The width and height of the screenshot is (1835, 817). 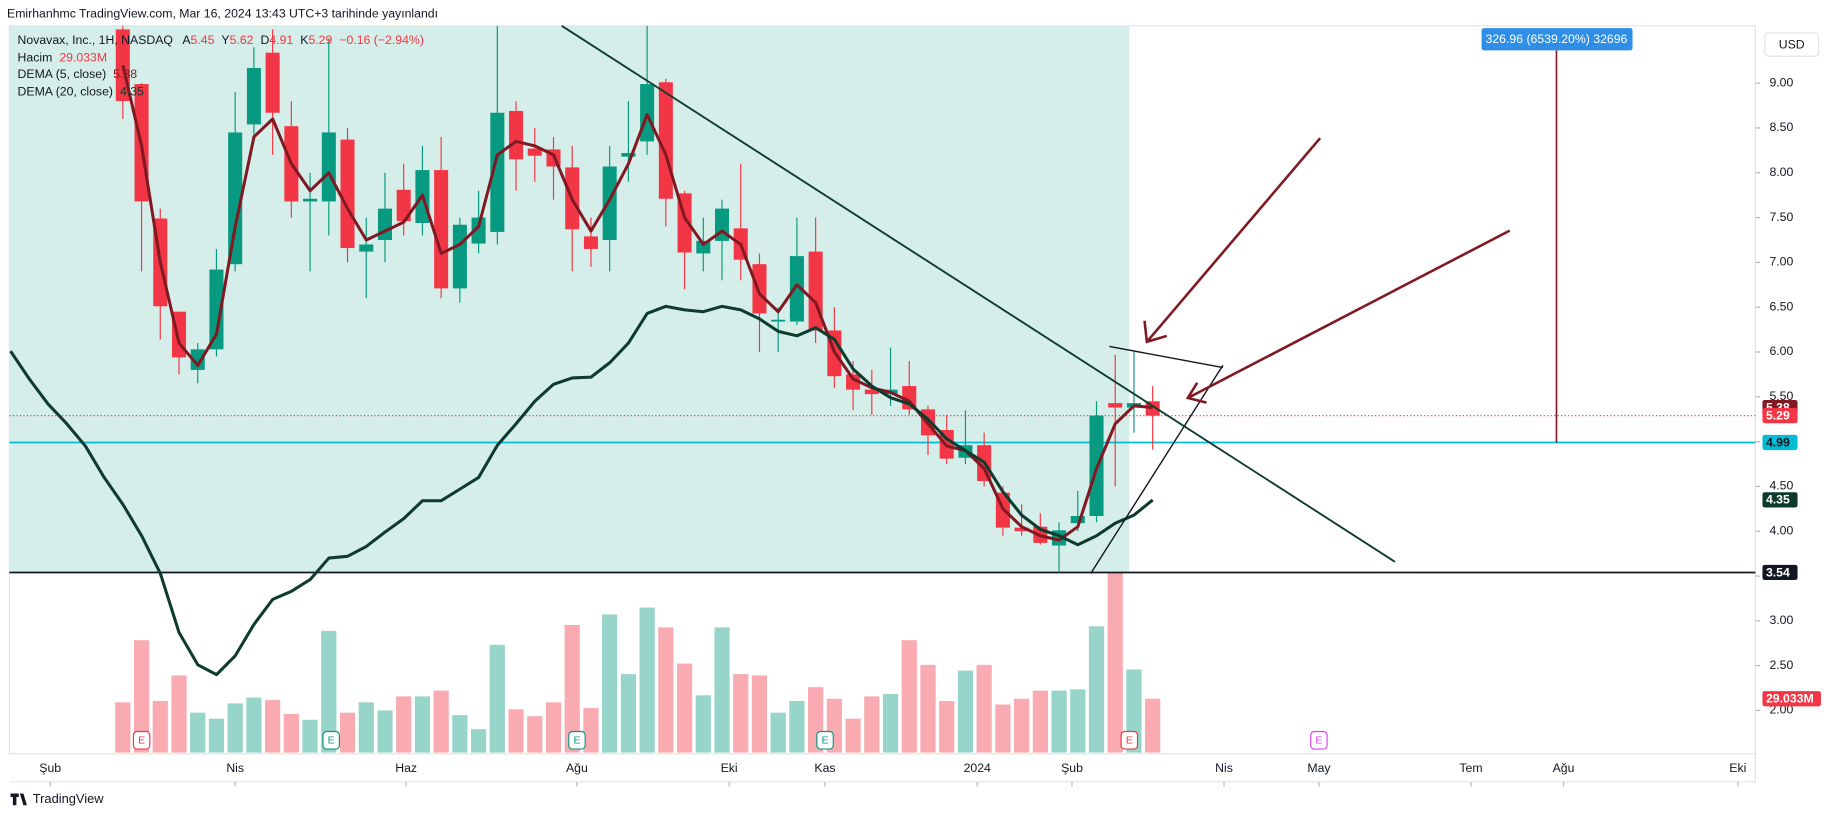 What do you see at coordinates (68, 798) in the screenshot?
I see `footer: TradingView` at bounding box center [68, 798].